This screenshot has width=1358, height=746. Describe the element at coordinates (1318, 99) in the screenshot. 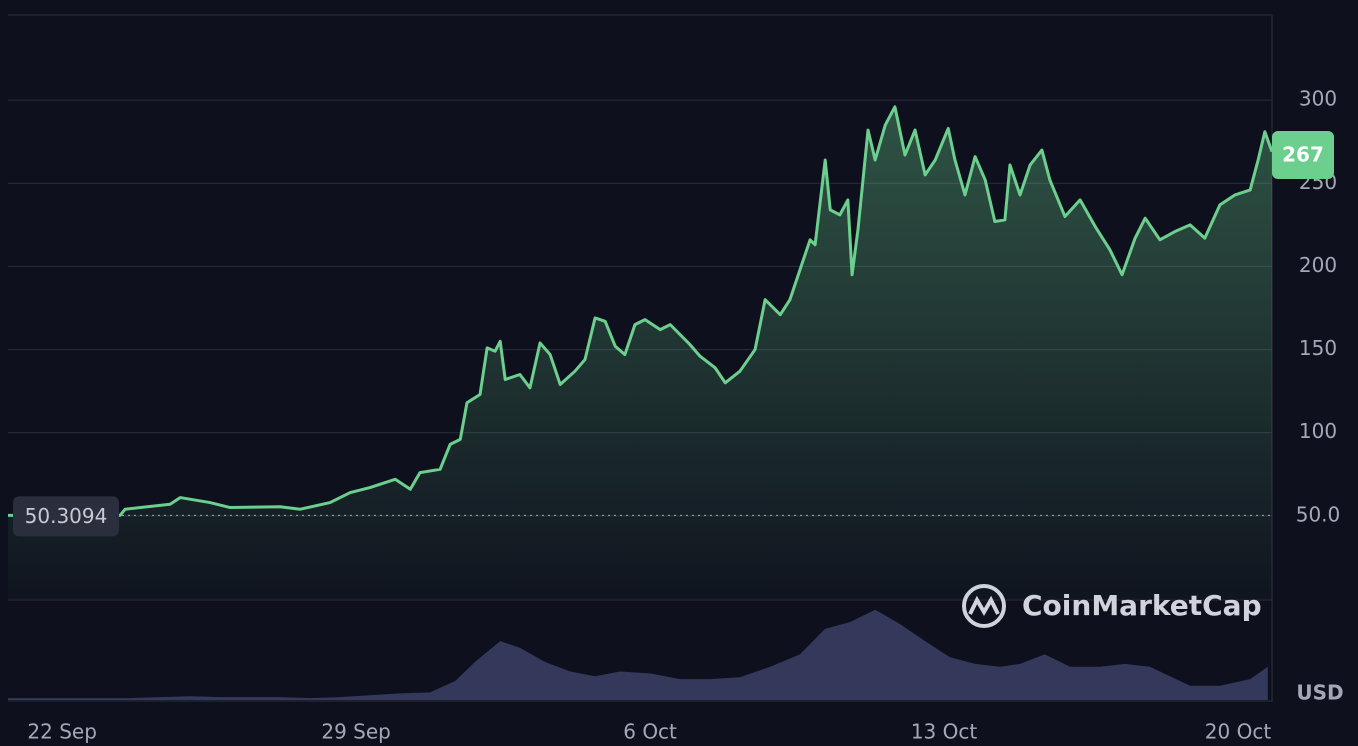

I see `y-tick-label: 300` at that location.